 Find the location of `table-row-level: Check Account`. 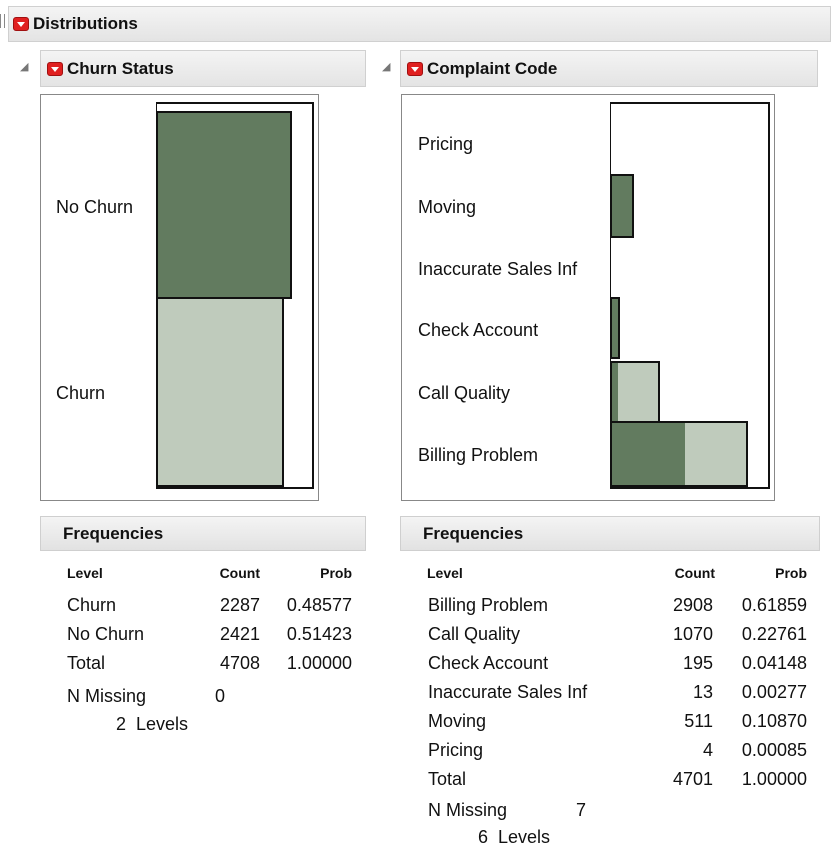

table-row-level: Check Account is located at coordinates (488, 663).